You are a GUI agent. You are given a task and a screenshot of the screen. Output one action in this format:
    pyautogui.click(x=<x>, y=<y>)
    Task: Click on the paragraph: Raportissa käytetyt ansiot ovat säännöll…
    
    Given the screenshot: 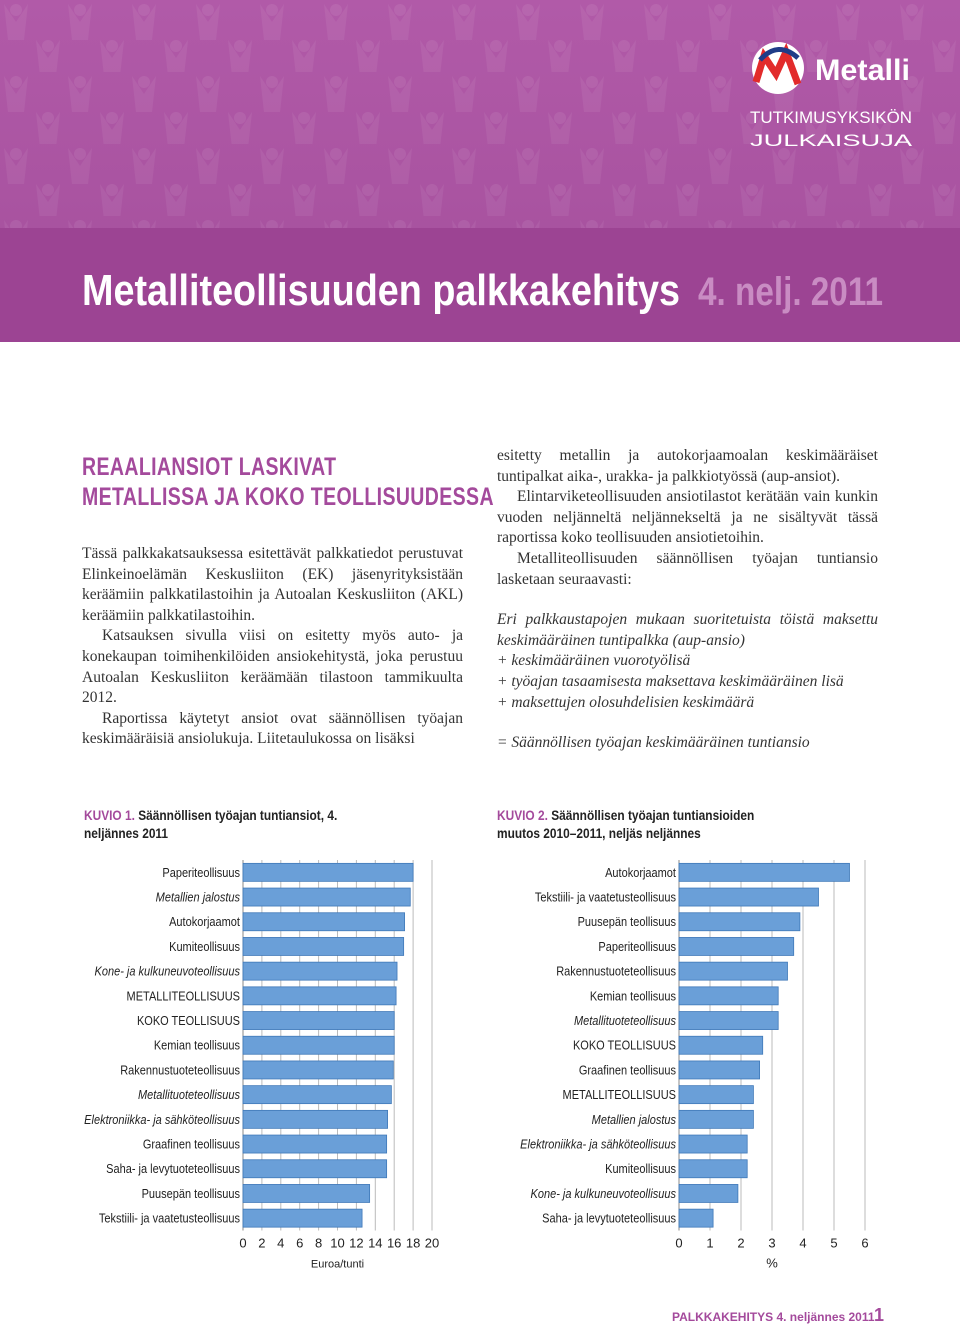 What is the action you would take?
    pyautogui.click(x=272, y=728)
    